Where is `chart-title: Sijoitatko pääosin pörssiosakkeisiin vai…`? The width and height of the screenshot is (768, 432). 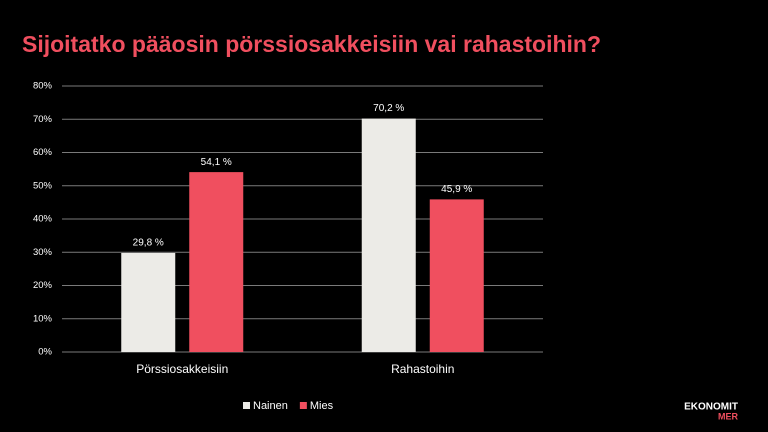 chart-title: Sijoitatko pääosin pörssiosakkeisiin vai… is located at coordinates (311, 44).